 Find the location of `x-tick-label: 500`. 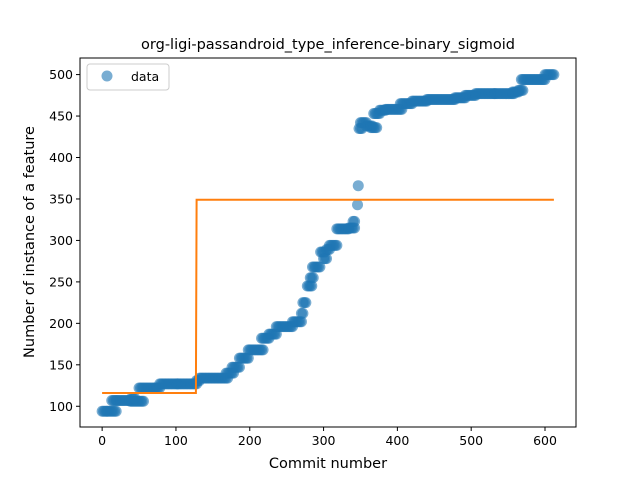

x-tick-label: 500 is located at coordinates (471, 440).